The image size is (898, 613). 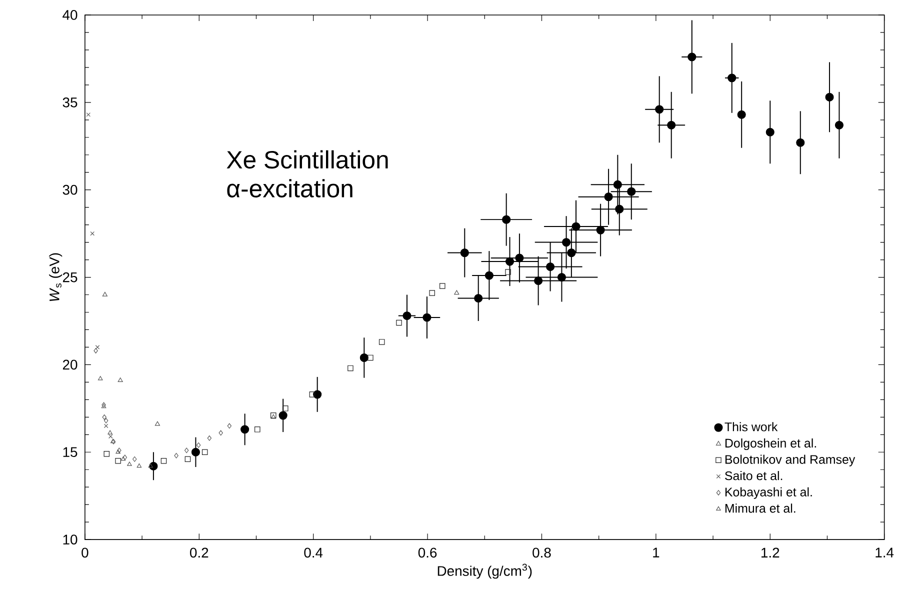 What do you see at coordinates (70, 365) in the screenshot?
I see `y-tick-label: 20` at bounding box center [70, 365].